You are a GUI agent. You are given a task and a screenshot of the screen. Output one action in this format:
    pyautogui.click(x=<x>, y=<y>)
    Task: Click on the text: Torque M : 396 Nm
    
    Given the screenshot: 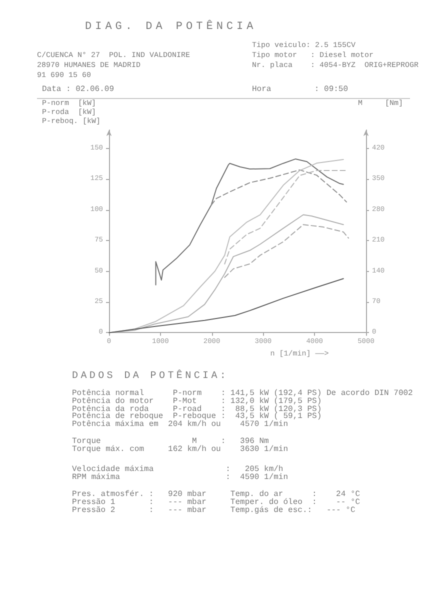 What is the action you would take?
    pyautogui.click(x=170, y=441)
    